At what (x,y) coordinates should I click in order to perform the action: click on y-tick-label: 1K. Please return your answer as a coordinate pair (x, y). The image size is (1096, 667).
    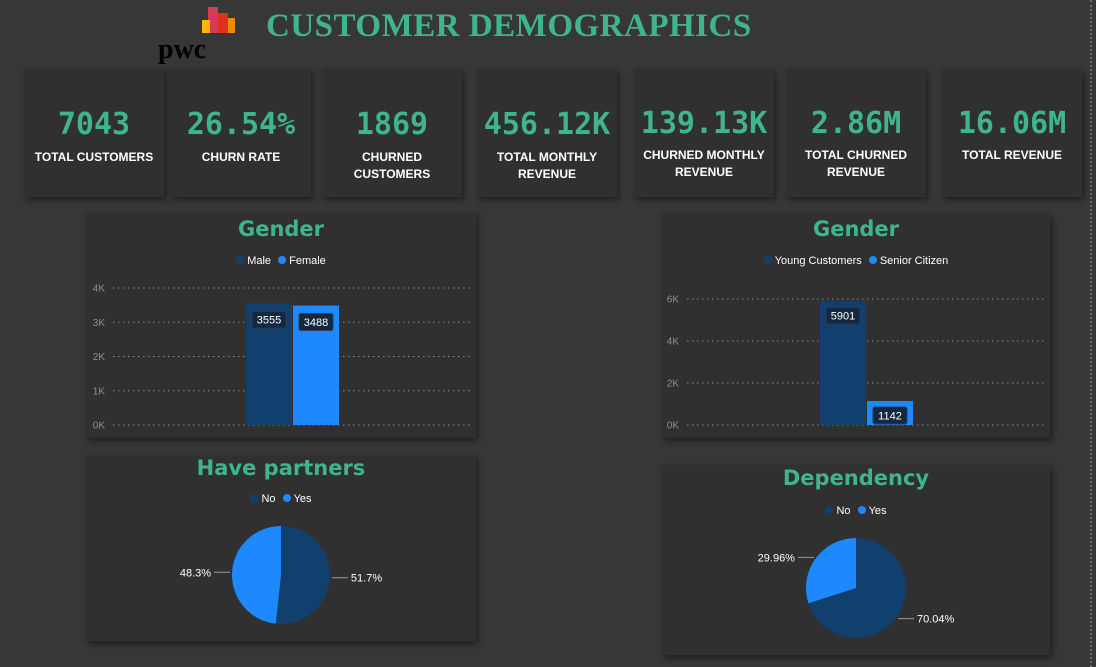
    Looking at the image, I should click on (99, 391).